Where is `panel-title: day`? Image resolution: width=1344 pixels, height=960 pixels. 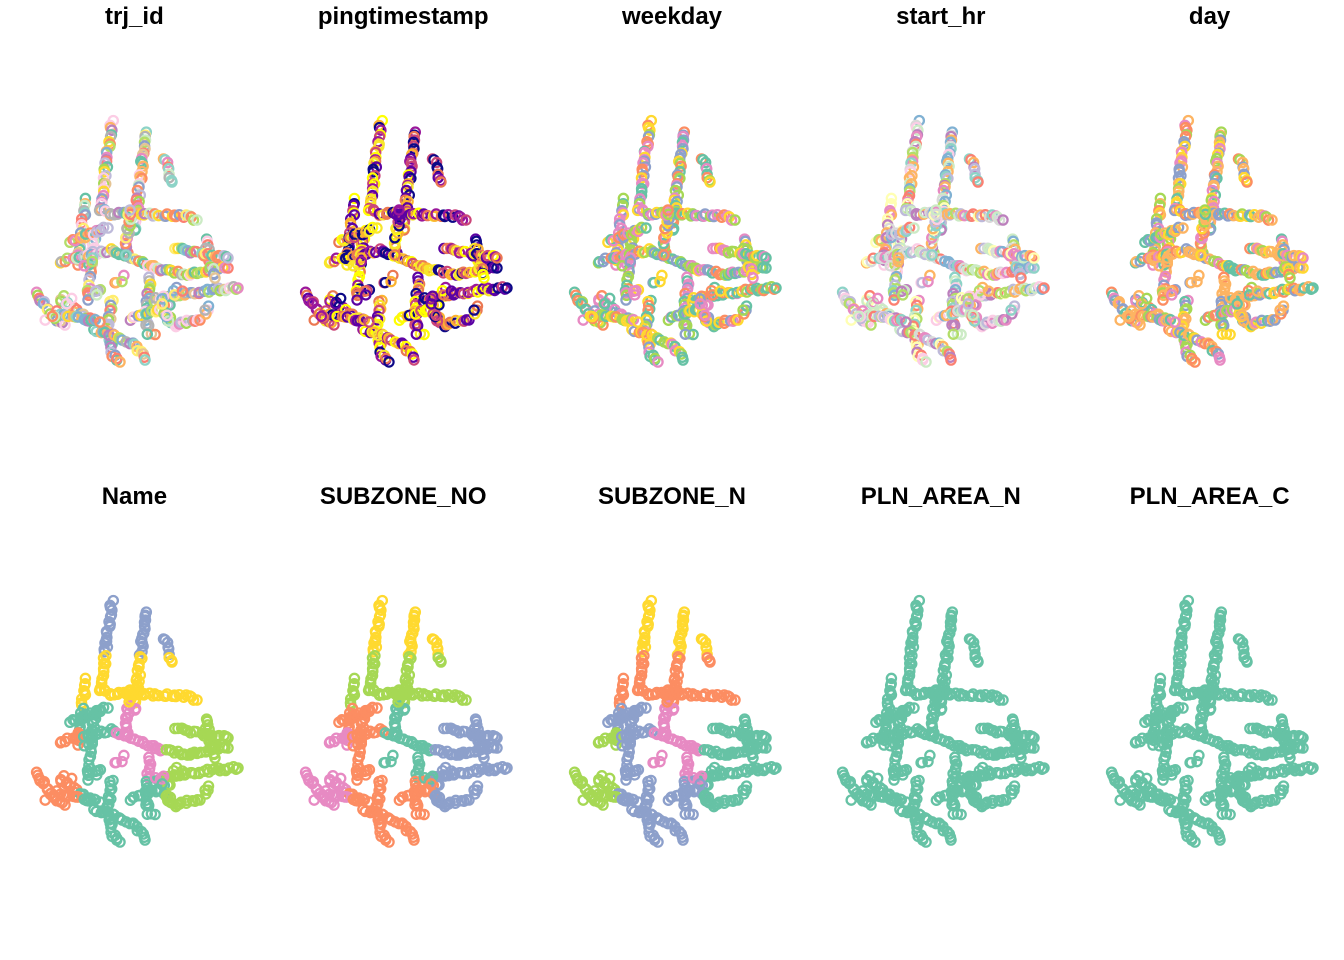
panel-title: day is located at coordinates (1209, 16).